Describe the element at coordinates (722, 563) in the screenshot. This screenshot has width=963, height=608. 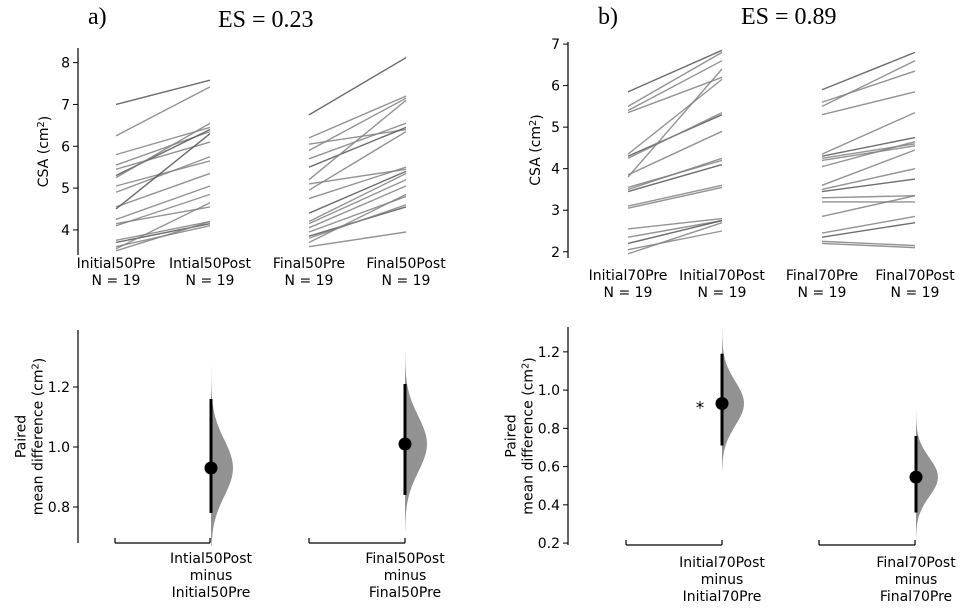
I see `comparison-label: Initial70Post` at that location.